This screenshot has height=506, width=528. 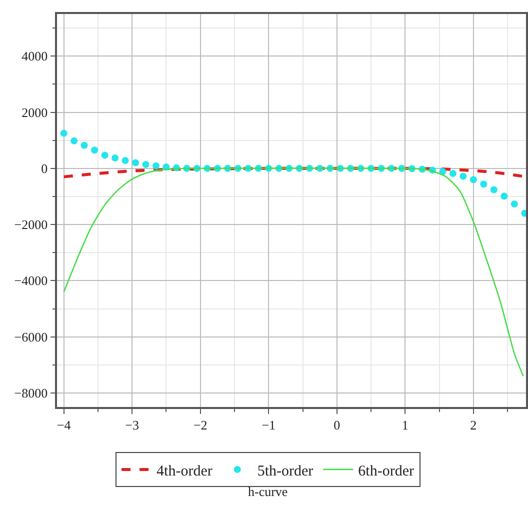 What do you see at coordinates (269, 424) in the screenshot?
I see `x-tick-label: −1` at bounding box center [269, 424].